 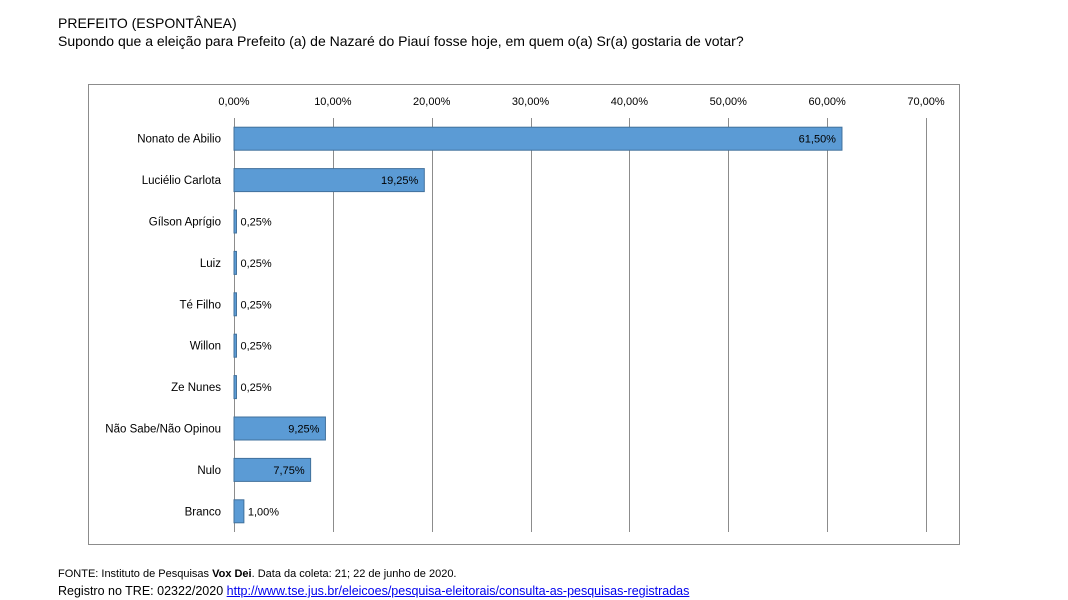 What do you see at coordinates (203, 512) in the screenshot?
I see `category-label: Branco` at bounding box center [203, 512].